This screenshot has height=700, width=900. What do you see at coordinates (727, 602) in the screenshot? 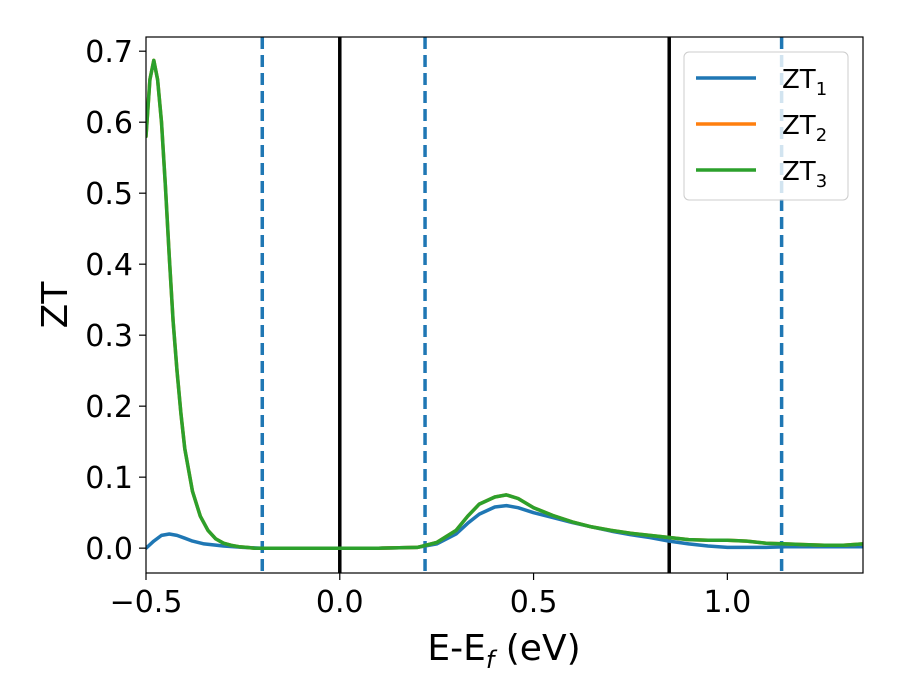
I see `x-tick-label: 1.0` at bounding box center [727, 602].